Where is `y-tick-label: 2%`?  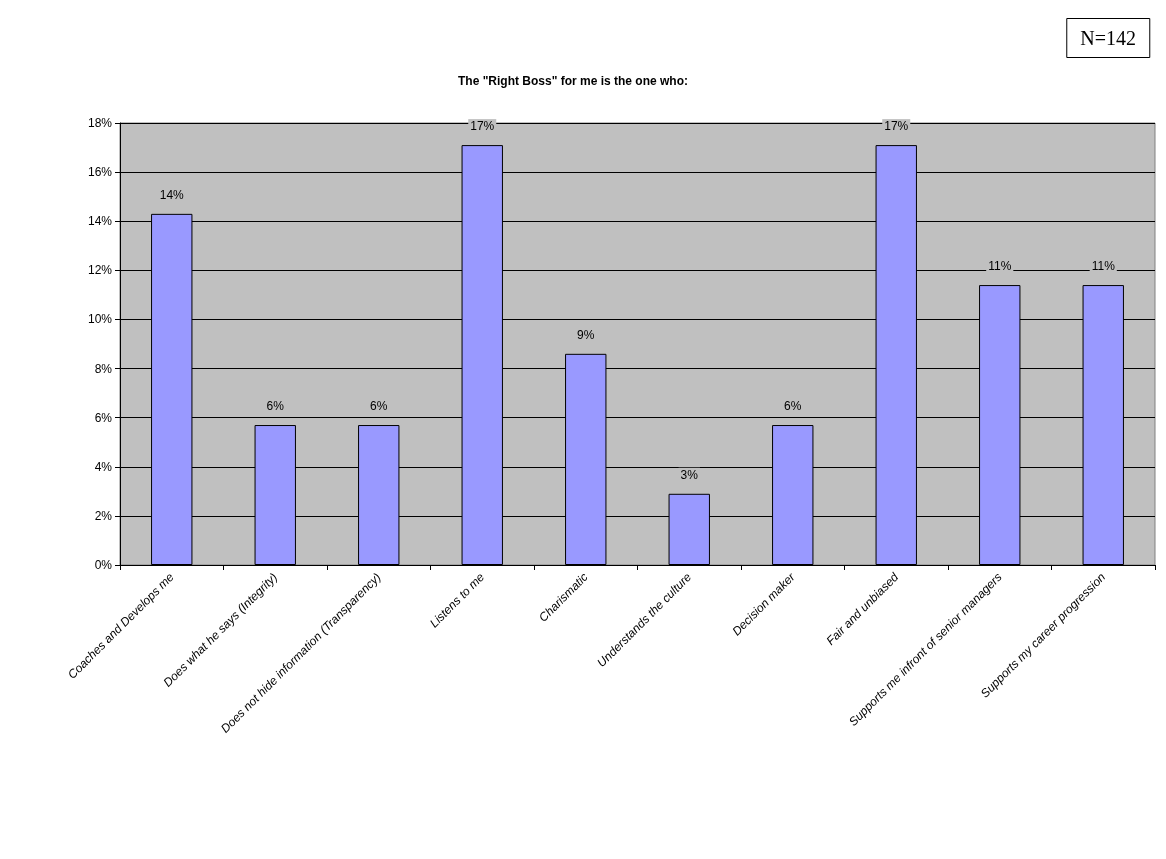
y-tick-label: 2% is located at coordinates (103, 515).